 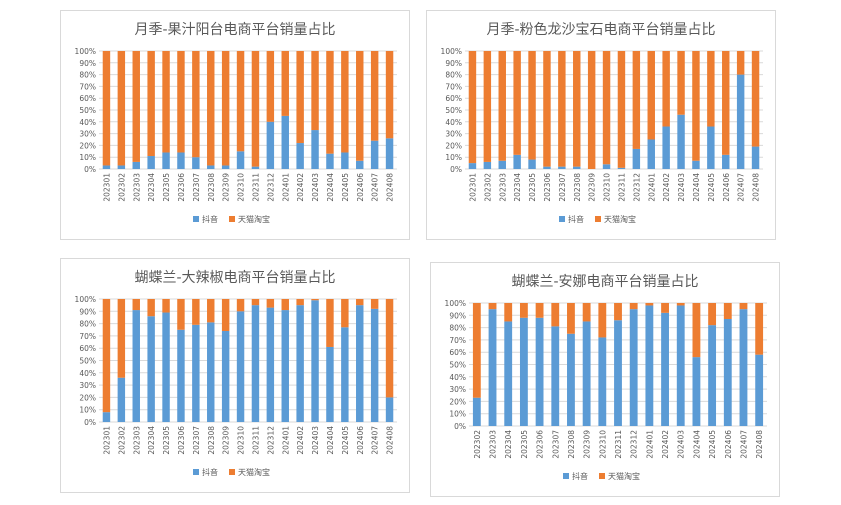 What do you see at coordinates (651, 187) in the screenshot?
I see `x-tick-label: 202401` at bounding box center [651, 187].